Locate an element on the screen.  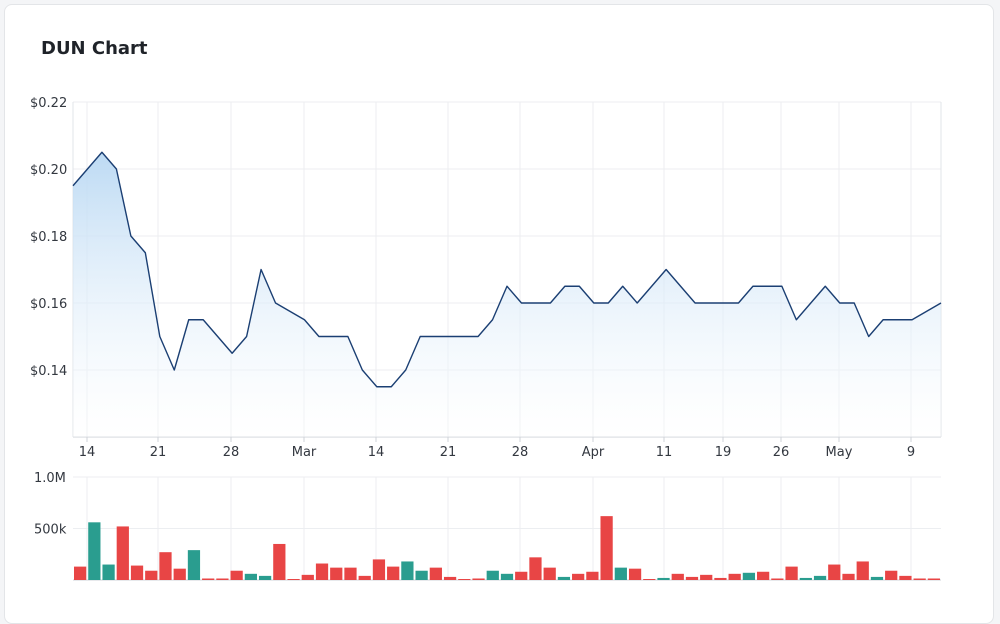
volume-grid is located at coordinates (507, 528).